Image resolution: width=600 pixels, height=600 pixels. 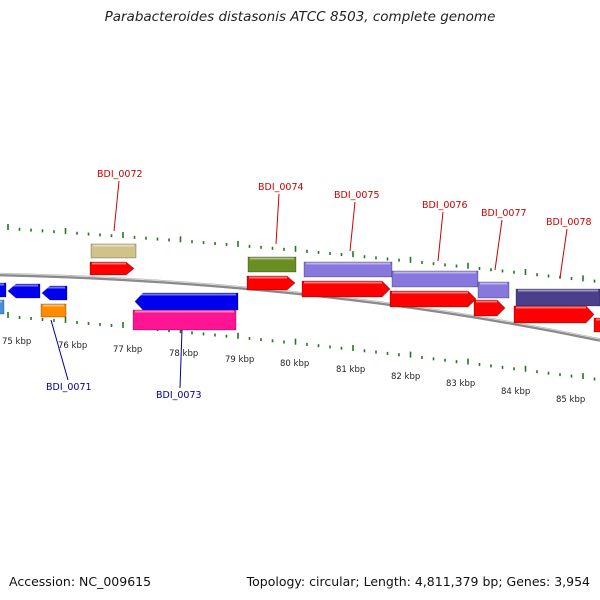 What do you see at coordinates (183, 354) in the screenshot?
I see `tick-label: 78 kbp` at bounding box center [183, 354].